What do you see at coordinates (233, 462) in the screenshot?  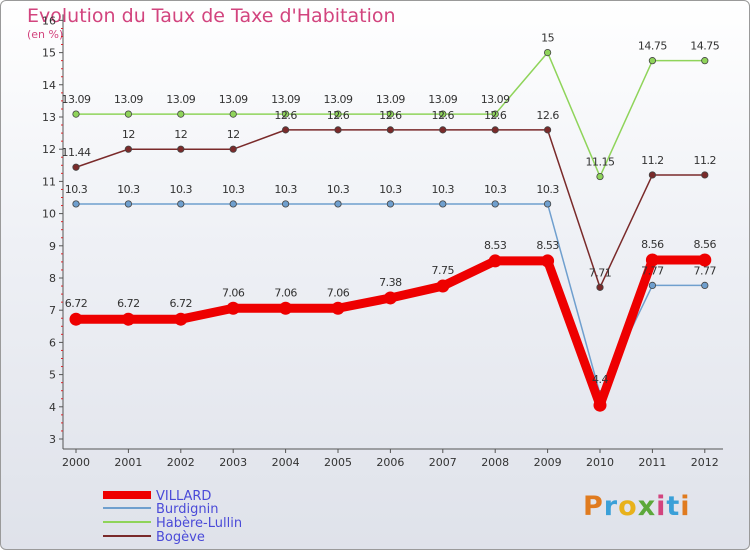 I see `x-tick-label: 2003` at bounding box center [233, 462].